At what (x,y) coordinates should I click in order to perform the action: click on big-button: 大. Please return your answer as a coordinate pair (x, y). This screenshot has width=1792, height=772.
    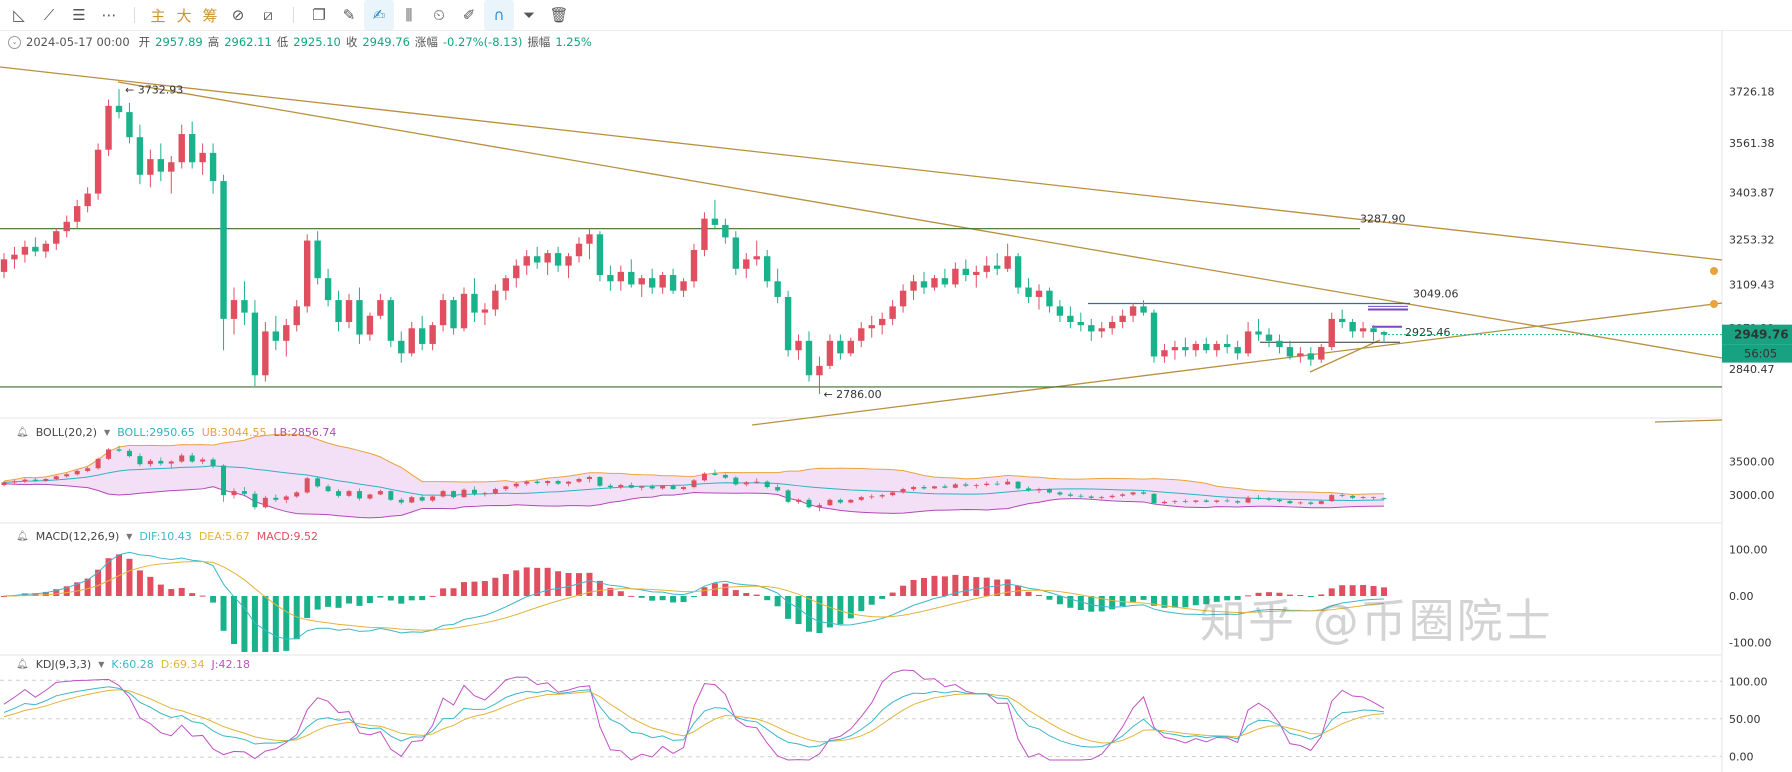
    Looking at the image, I should click on (184, 15).